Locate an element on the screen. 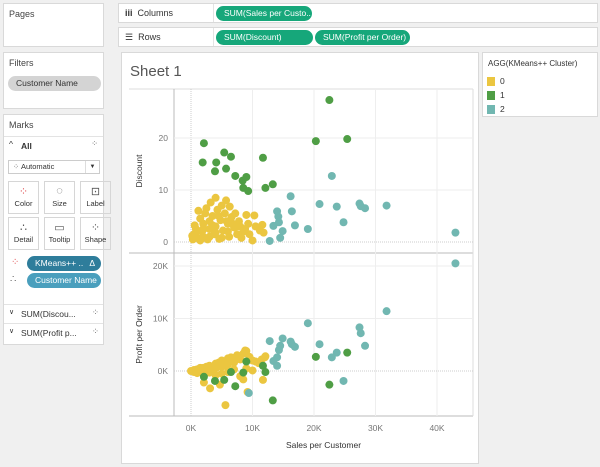 The width and height of the screenshot is (600, 467). pages-panel: Pages is located at coordinates (53, 25).